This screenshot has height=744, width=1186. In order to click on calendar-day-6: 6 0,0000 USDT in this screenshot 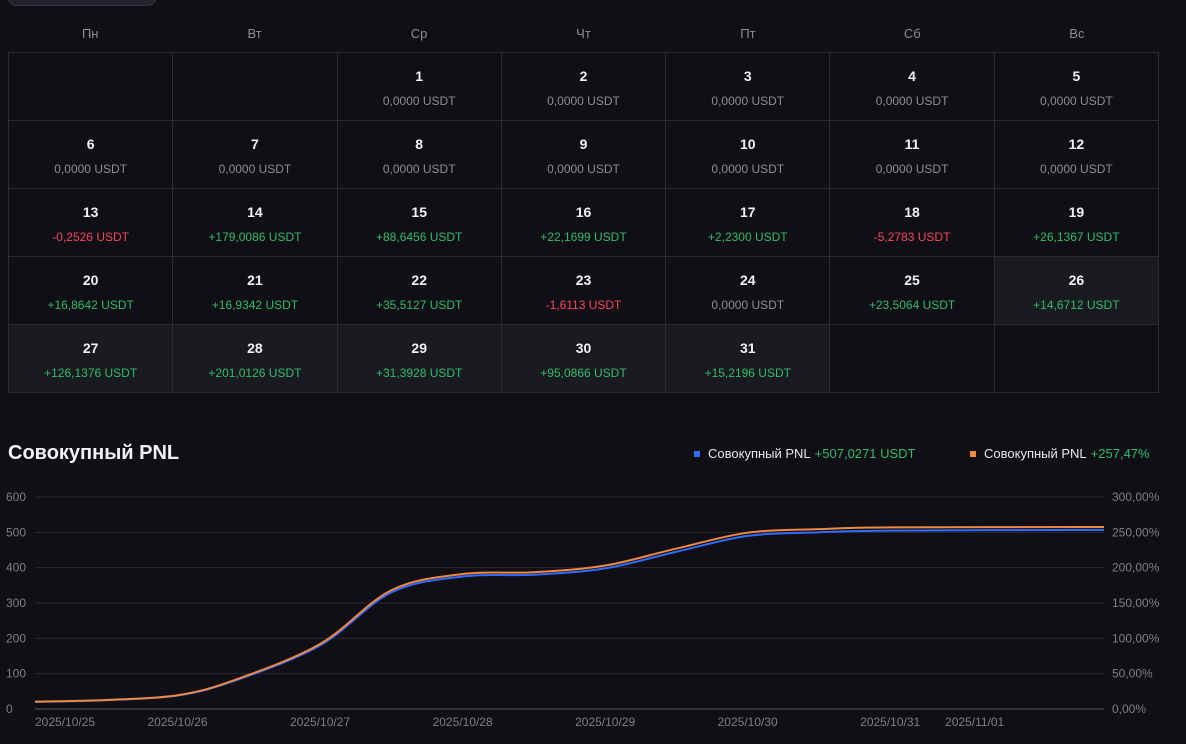, I will do `click(91, 155)`.